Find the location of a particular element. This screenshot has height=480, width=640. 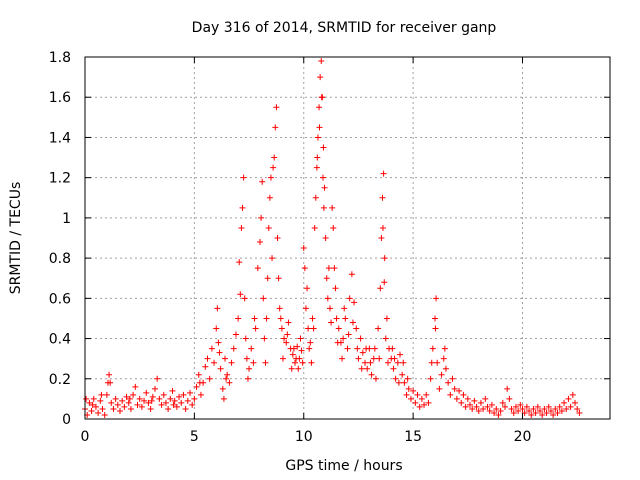

x-axis-label: GPS time / hours is located at coordinates (343, 466).